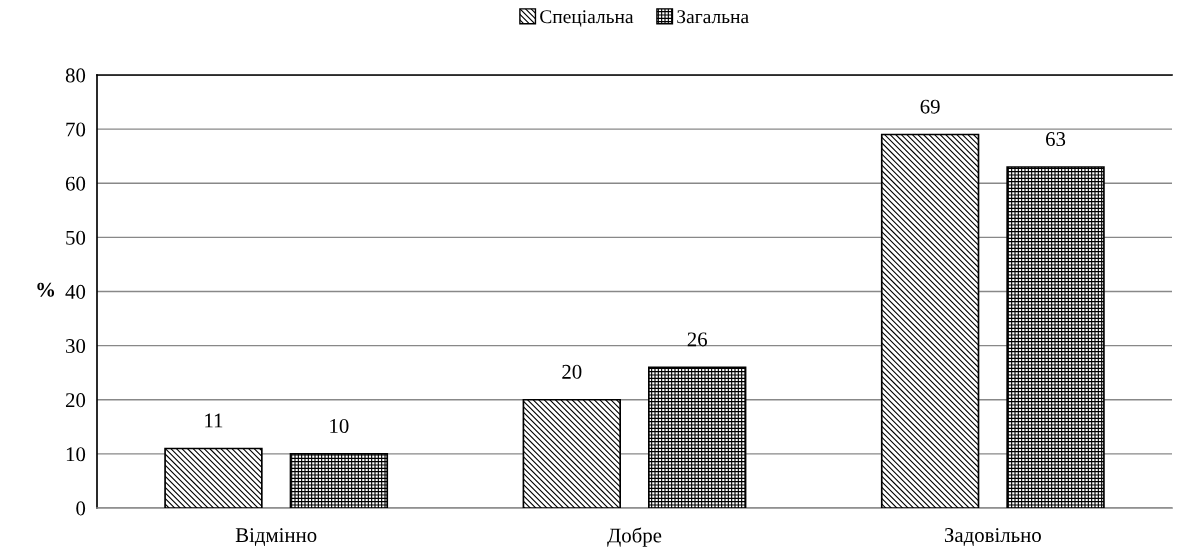 This screenshot has width=1179, height=552. What do you see at coordinates (214, 420) in the screenshot?
I see `data-label: 11` at bounding box center [214, 420].